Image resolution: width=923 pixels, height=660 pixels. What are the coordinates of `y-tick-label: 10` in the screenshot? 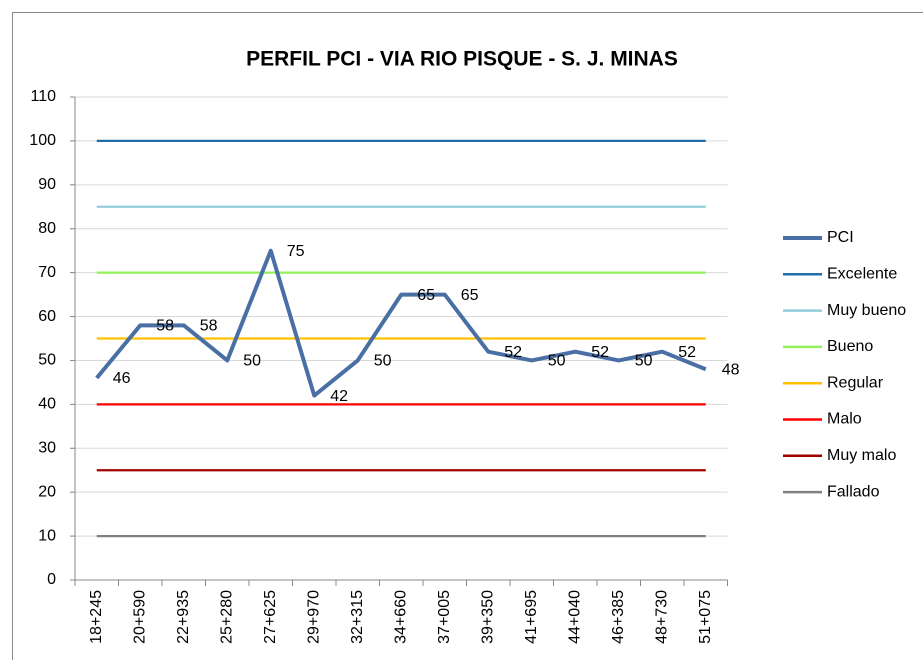 It's located at (47, 535).